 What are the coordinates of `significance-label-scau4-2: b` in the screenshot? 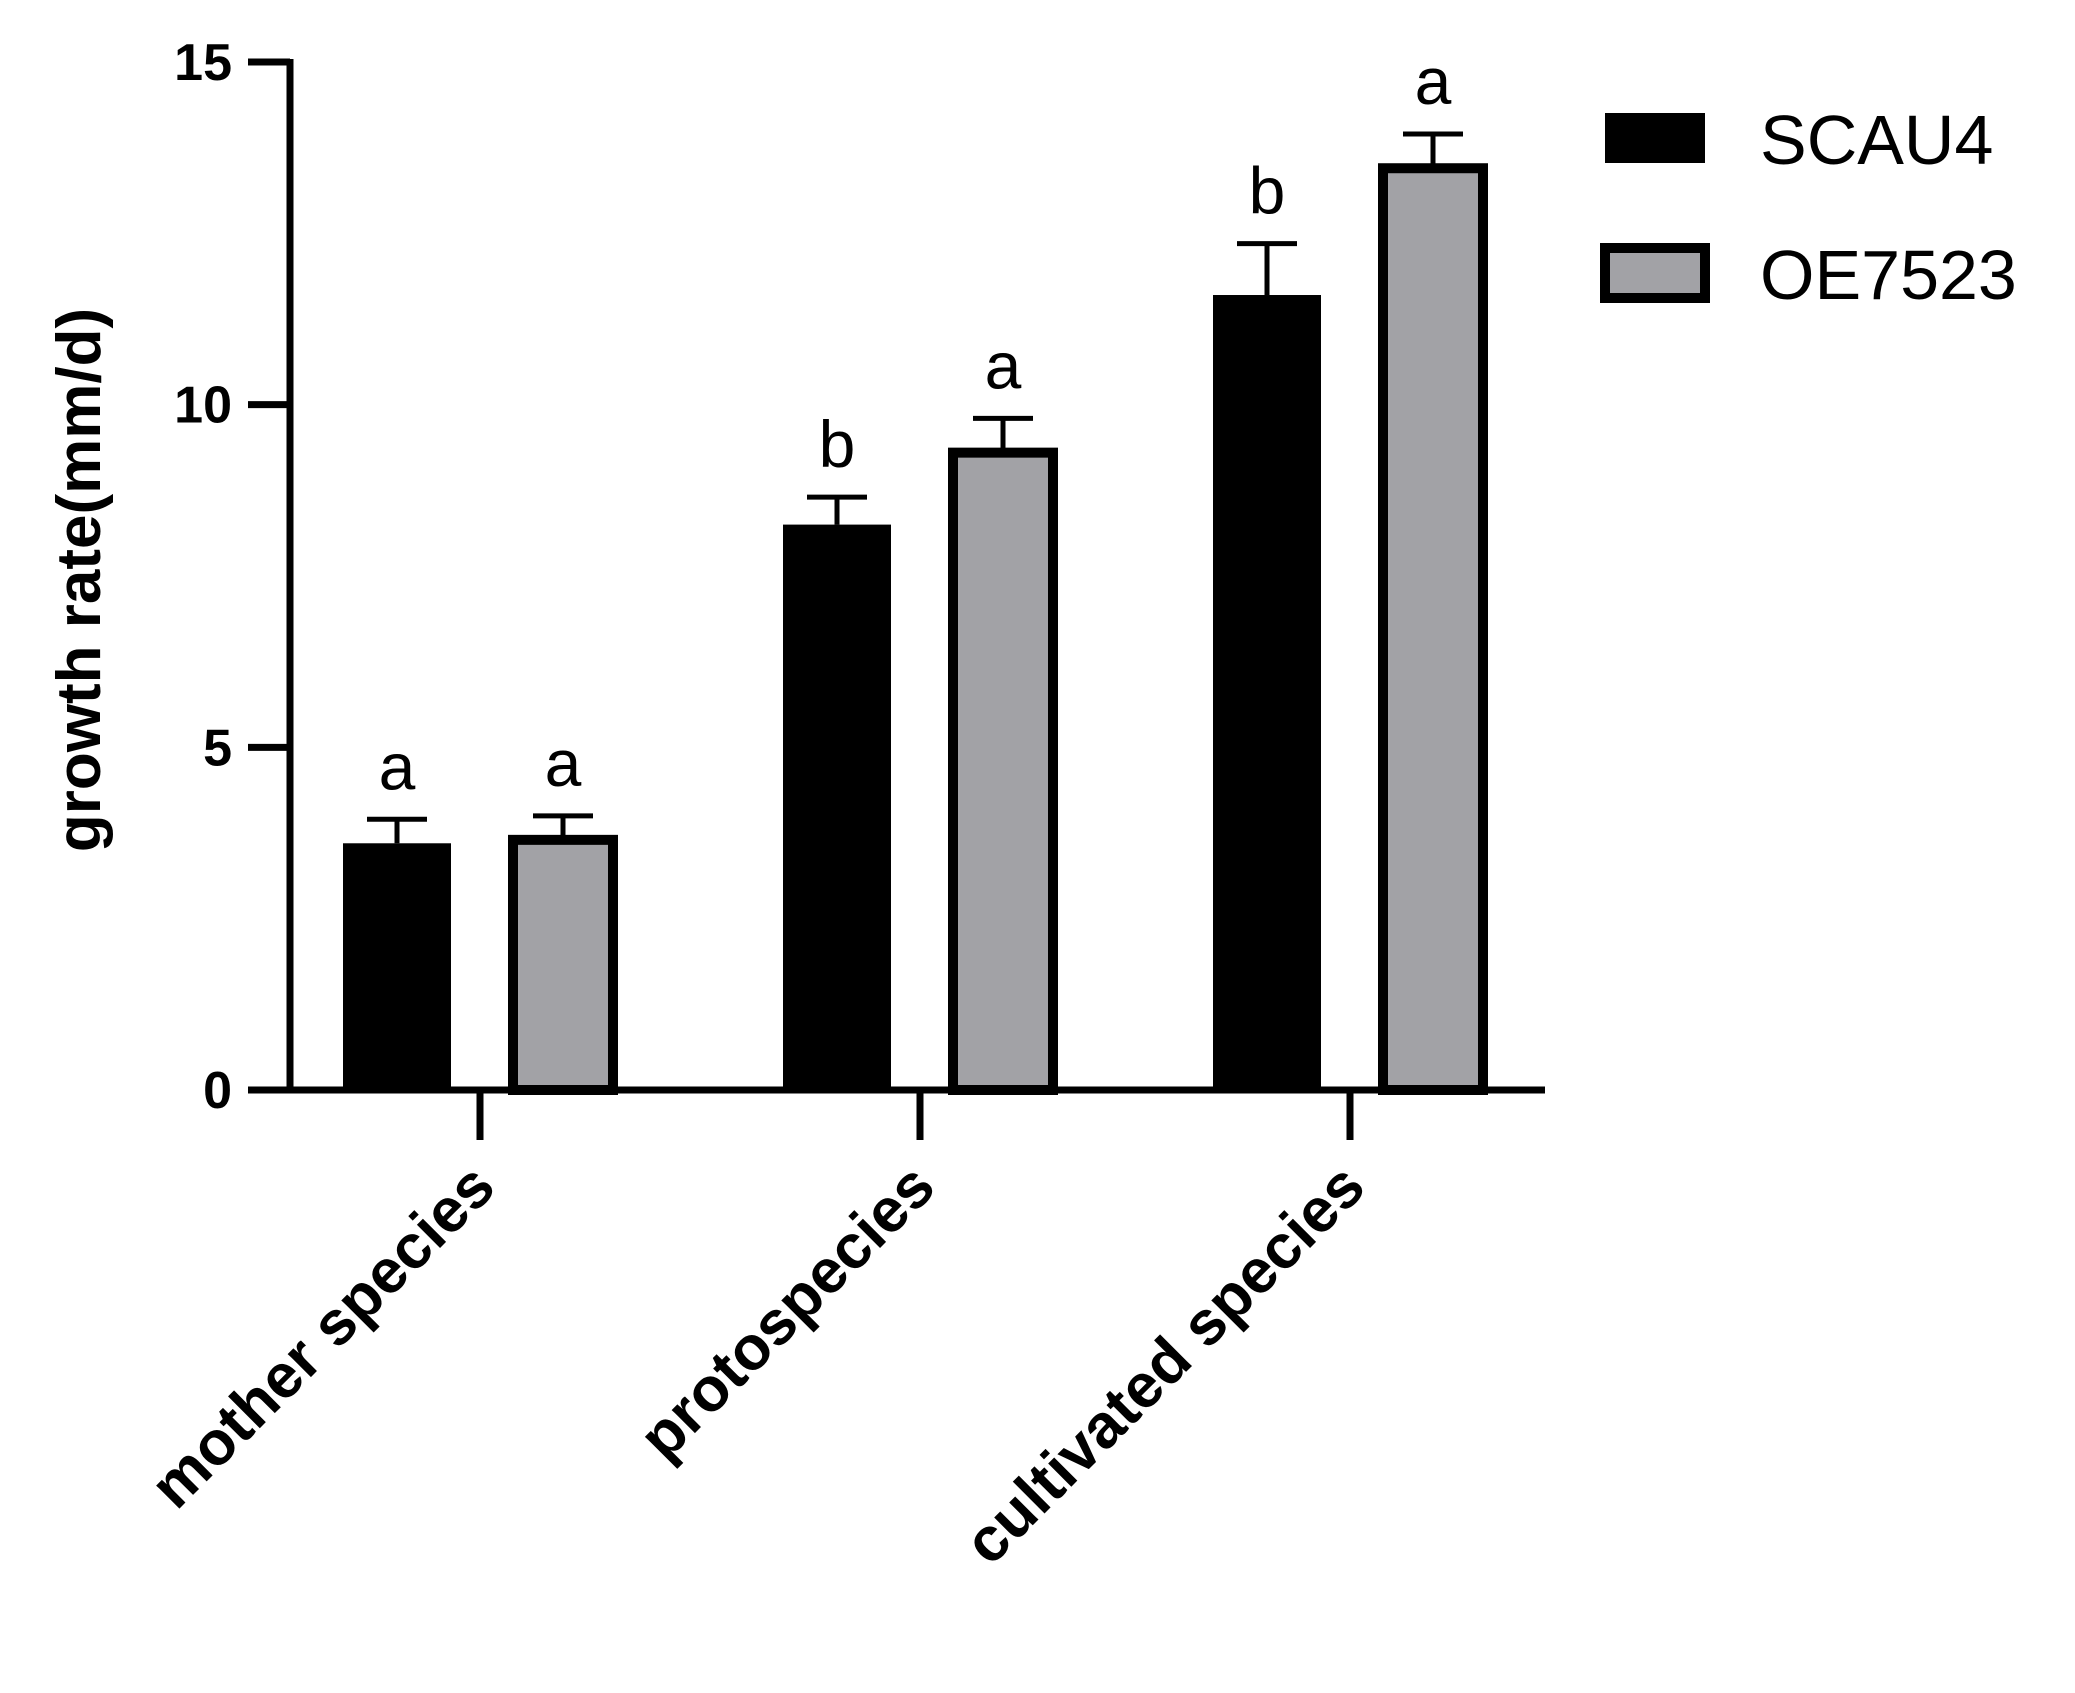 It's located at (837, 444).